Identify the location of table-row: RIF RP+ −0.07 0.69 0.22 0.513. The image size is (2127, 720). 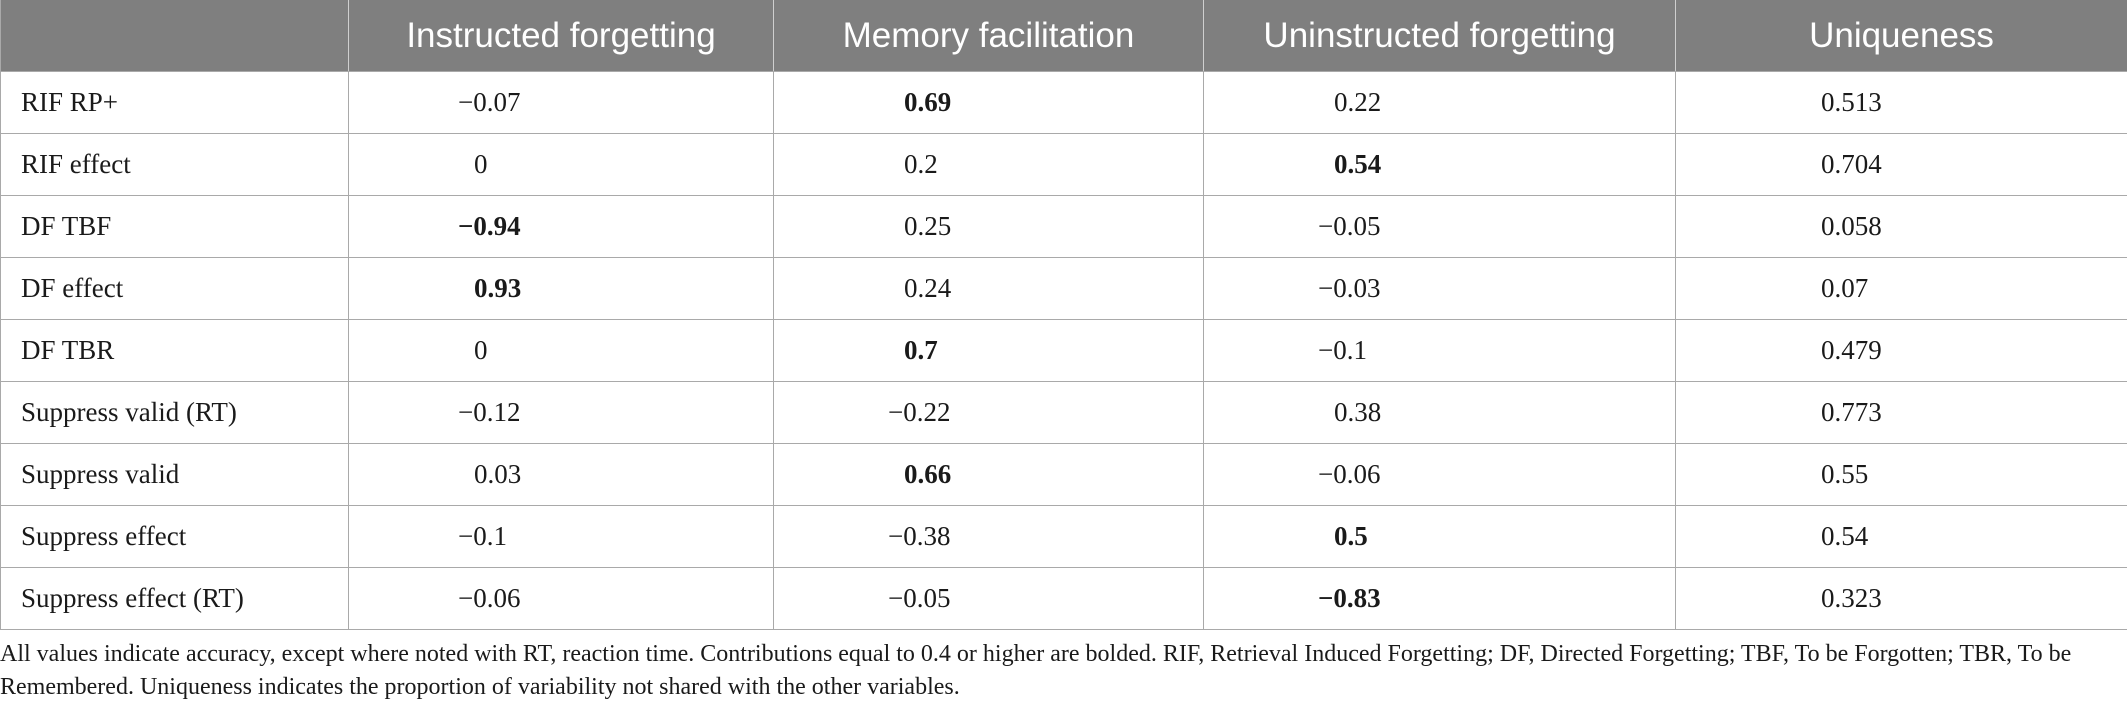
(1063, 102).